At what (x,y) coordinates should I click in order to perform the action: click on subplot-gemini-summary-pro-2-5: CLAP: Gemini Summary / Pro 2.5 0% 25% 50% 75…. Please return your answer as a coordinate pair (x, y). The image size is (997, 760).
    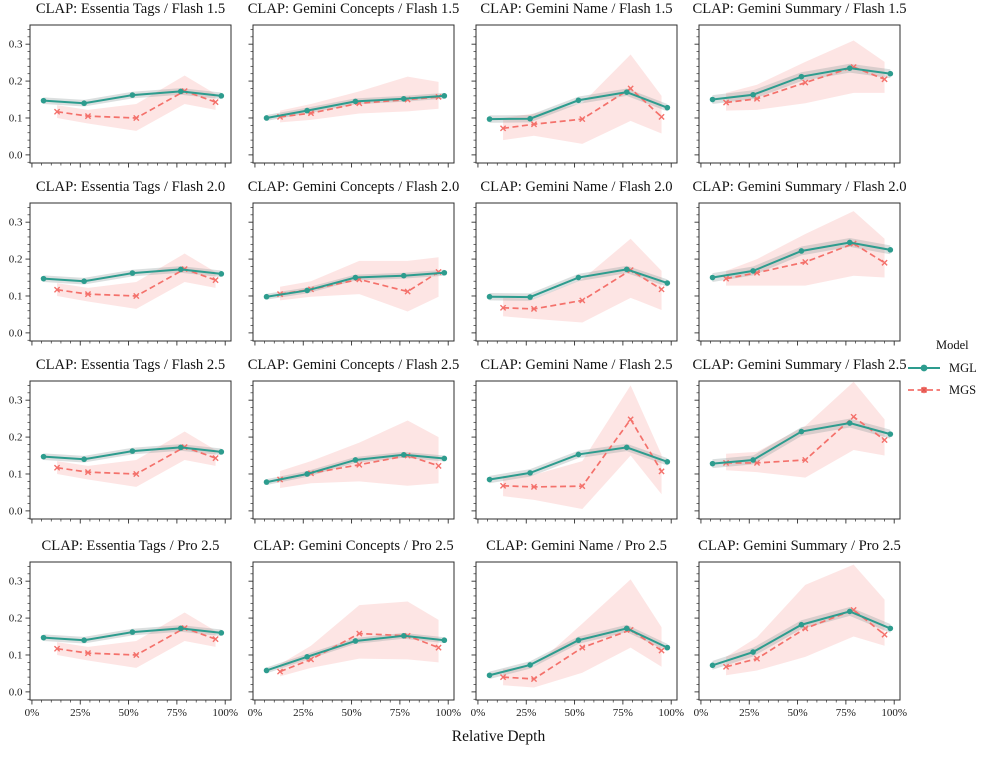
    Looking at the image, I should click on (791, 628).